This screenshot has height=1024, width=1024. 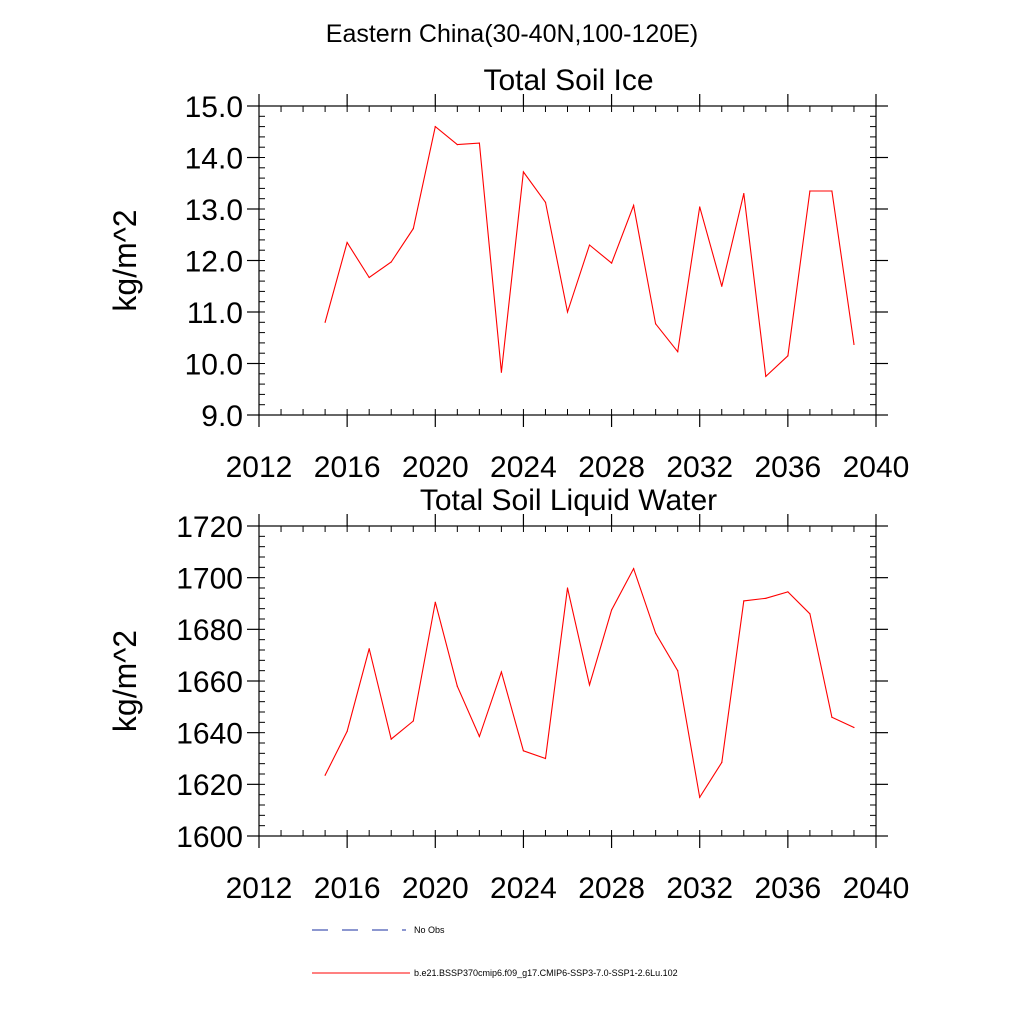 What do you see at coordinates (209, 682) in the screenshot?
I see `y-tick-label: 1660` at bounding box center [209, 682].